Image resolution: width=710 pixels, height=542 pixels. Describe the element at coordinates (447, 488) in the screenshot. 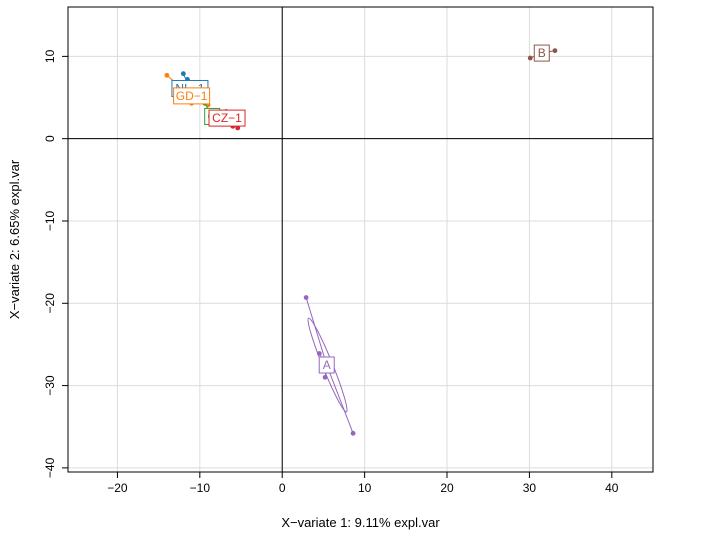

I see `x-tick-label: 20` at that location.